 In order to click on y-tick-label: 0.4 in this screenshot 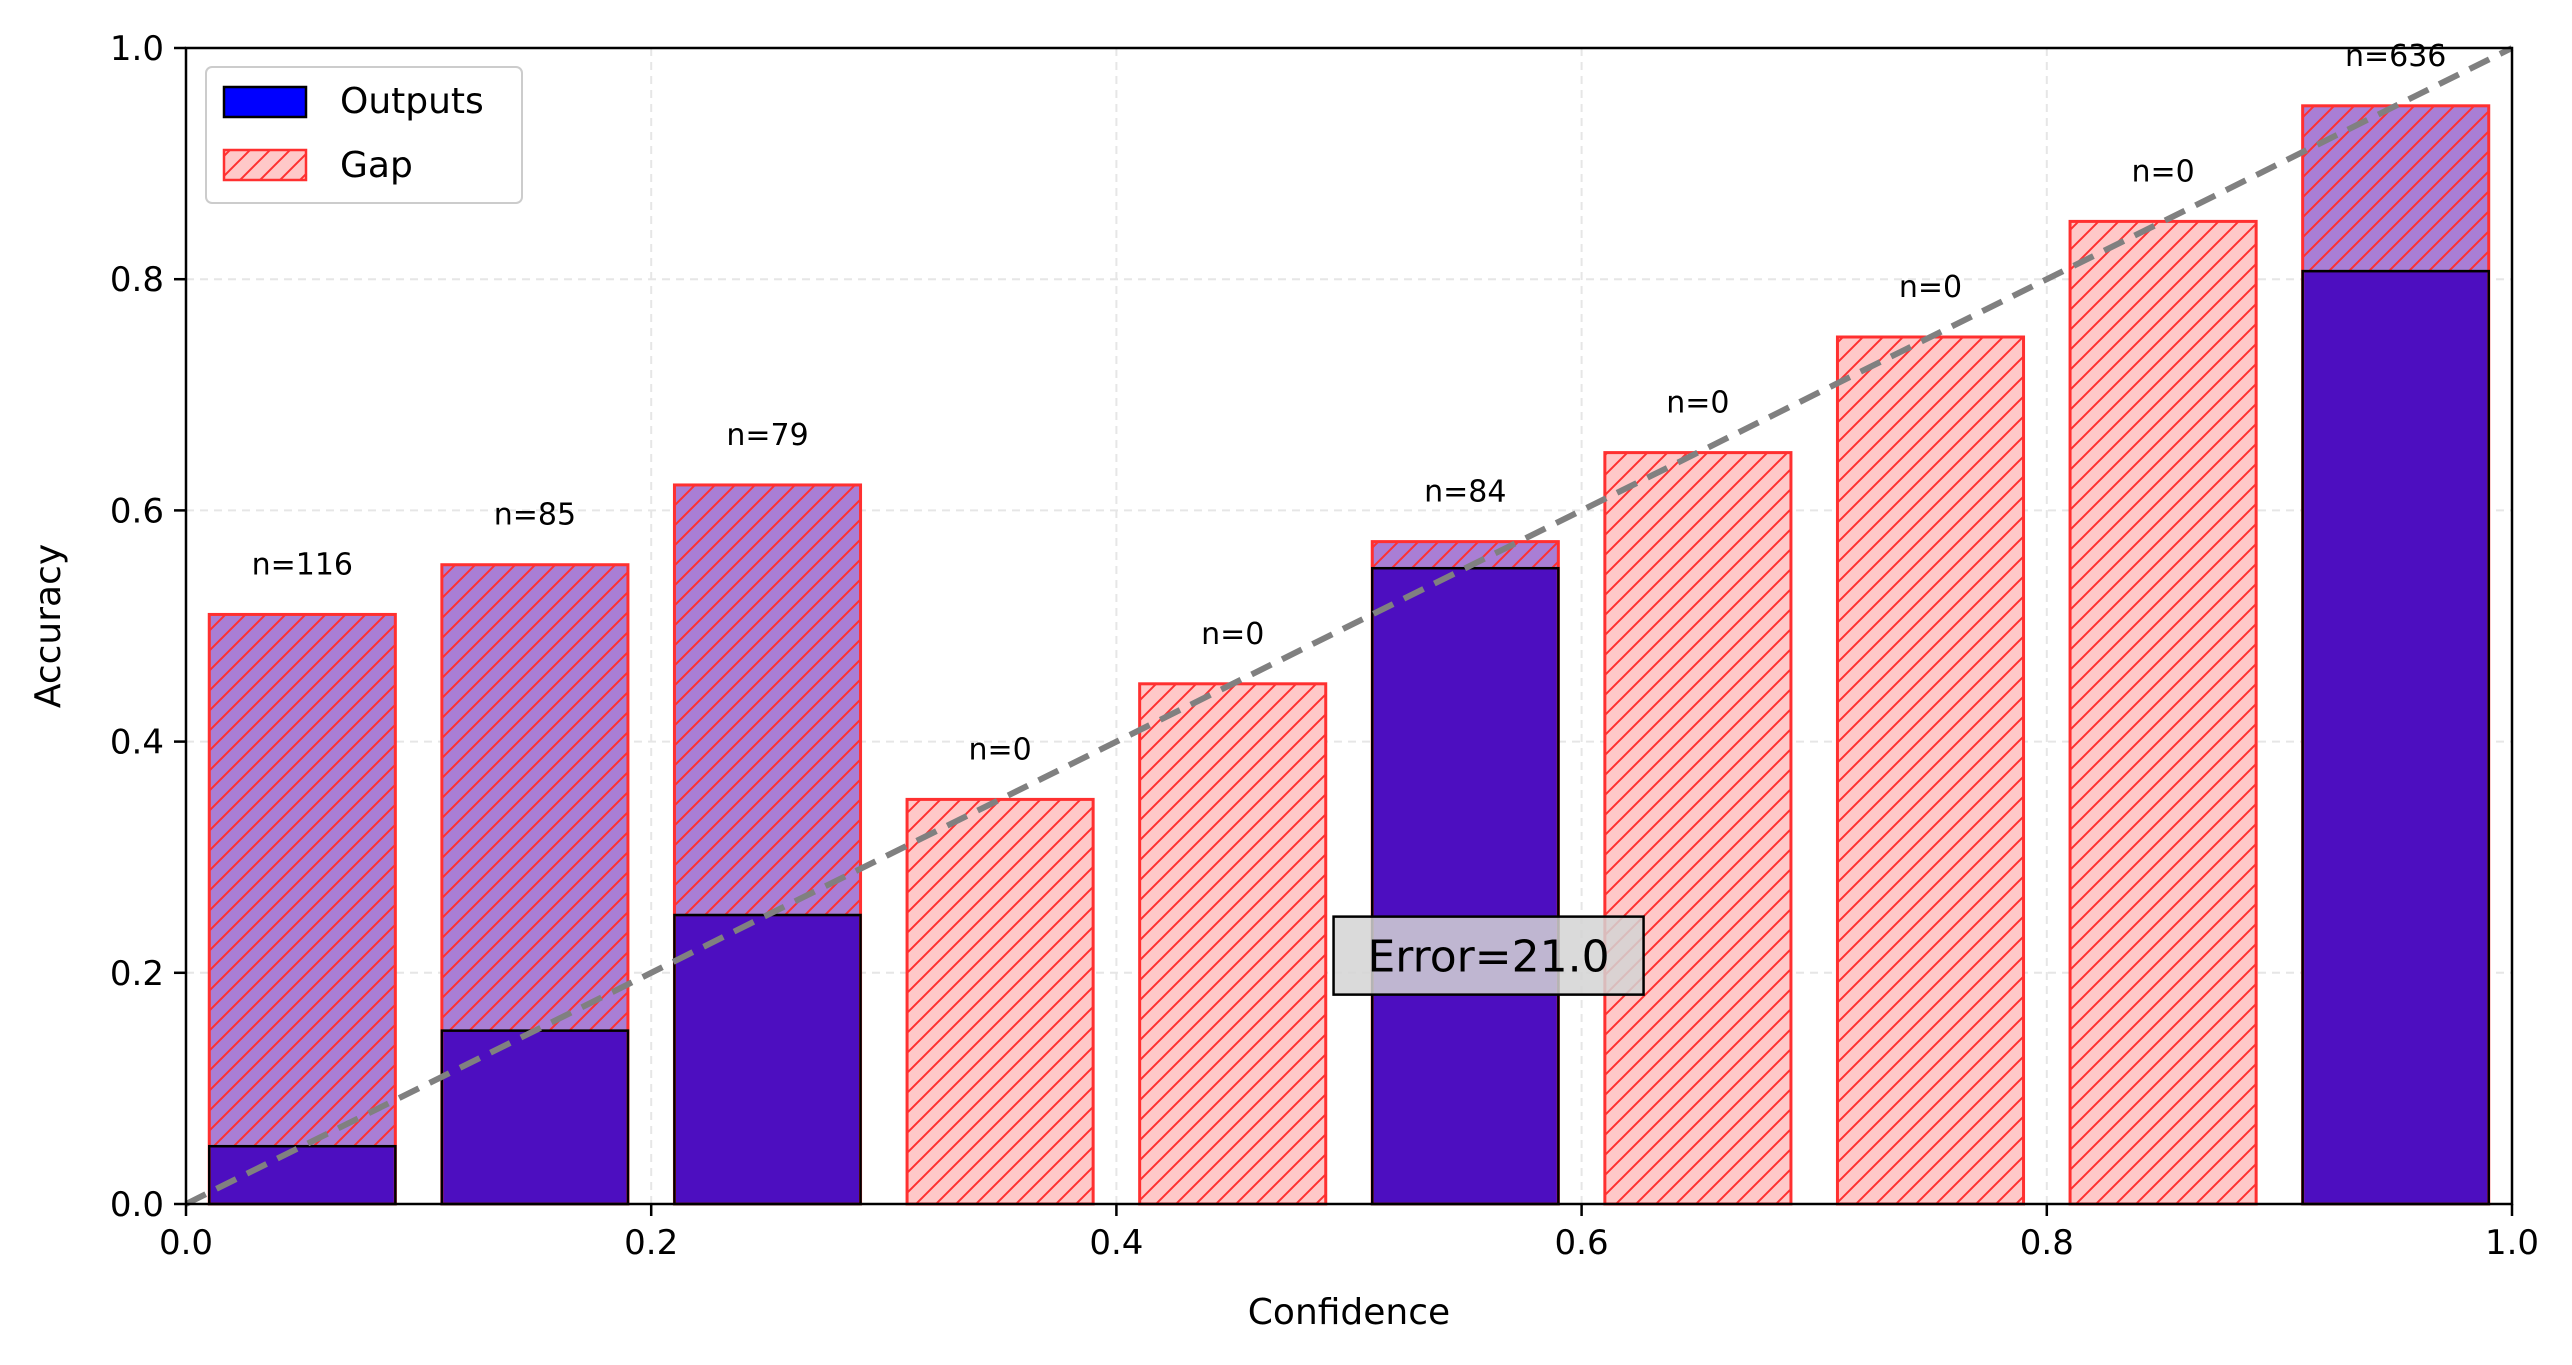, I will do `click(137, 743)`.